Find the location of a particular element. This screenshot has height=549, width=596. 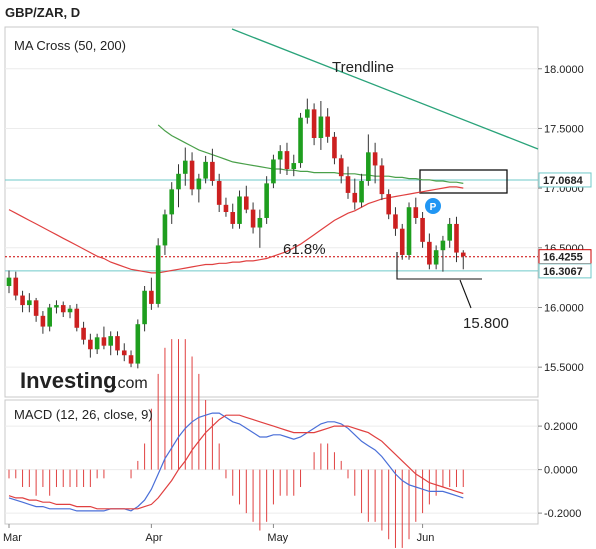

price-badge is located at coordinates (565, 271).